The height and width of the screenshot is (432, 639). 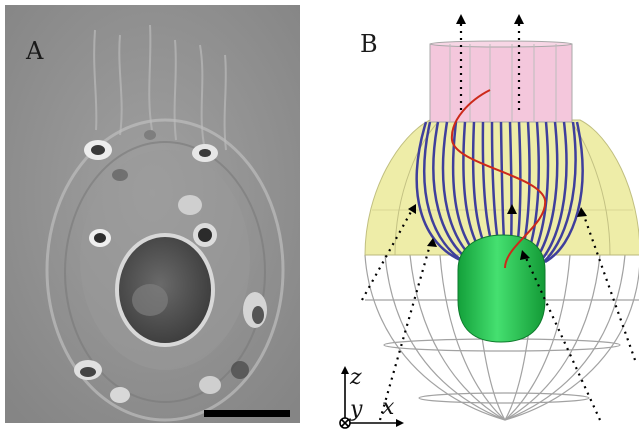 What do you see at coordinates (355, 377) in the screenshot?
I see `axis-label-z: z` at bounding box center [355, 377].